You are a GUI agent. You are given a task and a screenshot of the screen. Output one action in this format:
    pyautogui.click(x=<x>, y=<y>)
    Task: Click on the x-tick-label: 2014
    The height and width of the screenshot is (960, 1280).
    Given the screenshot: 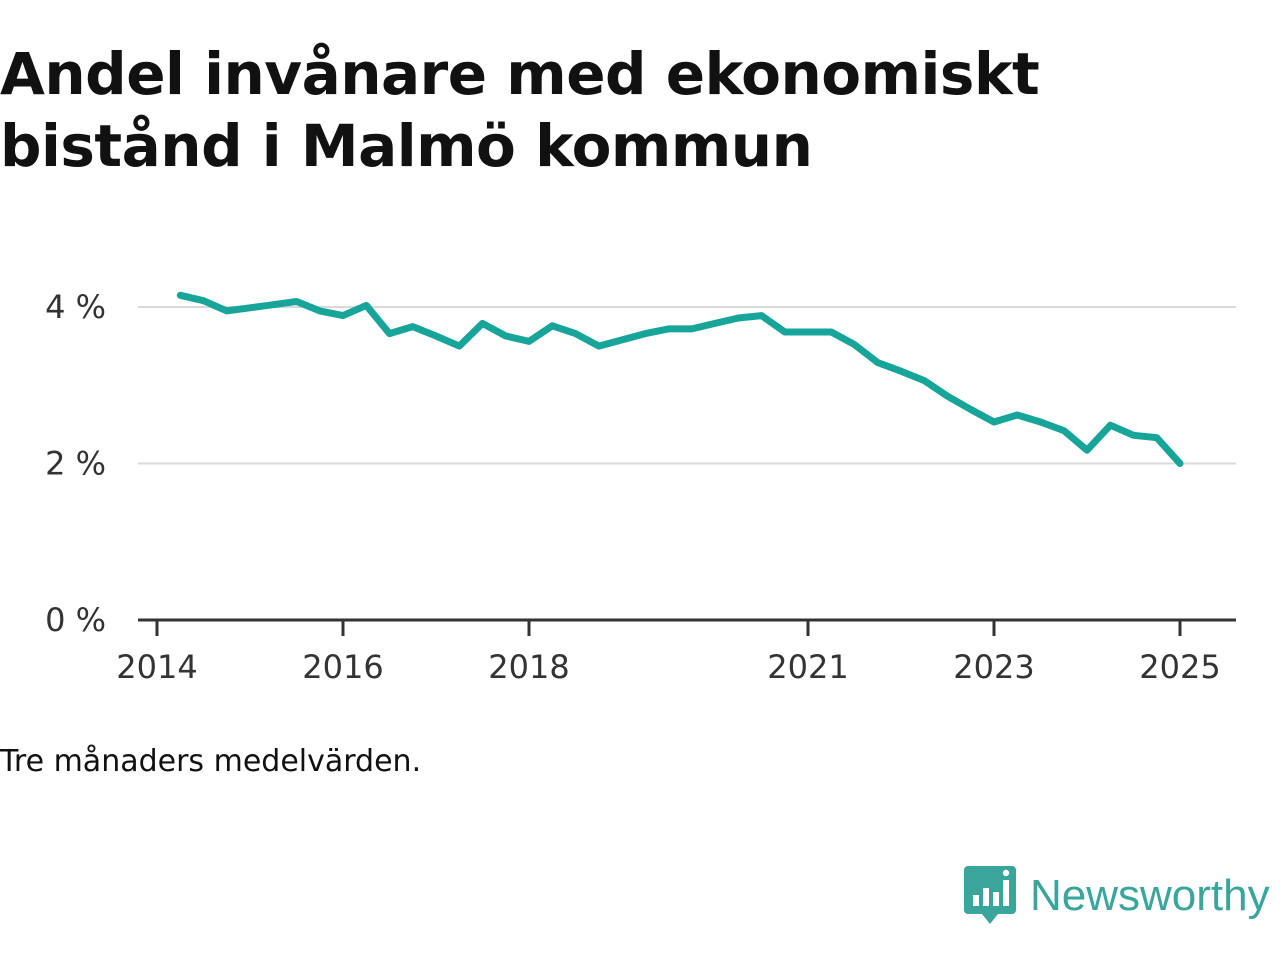 What is the action you would take?
    pyautogui.click(x=156, y=667)
    